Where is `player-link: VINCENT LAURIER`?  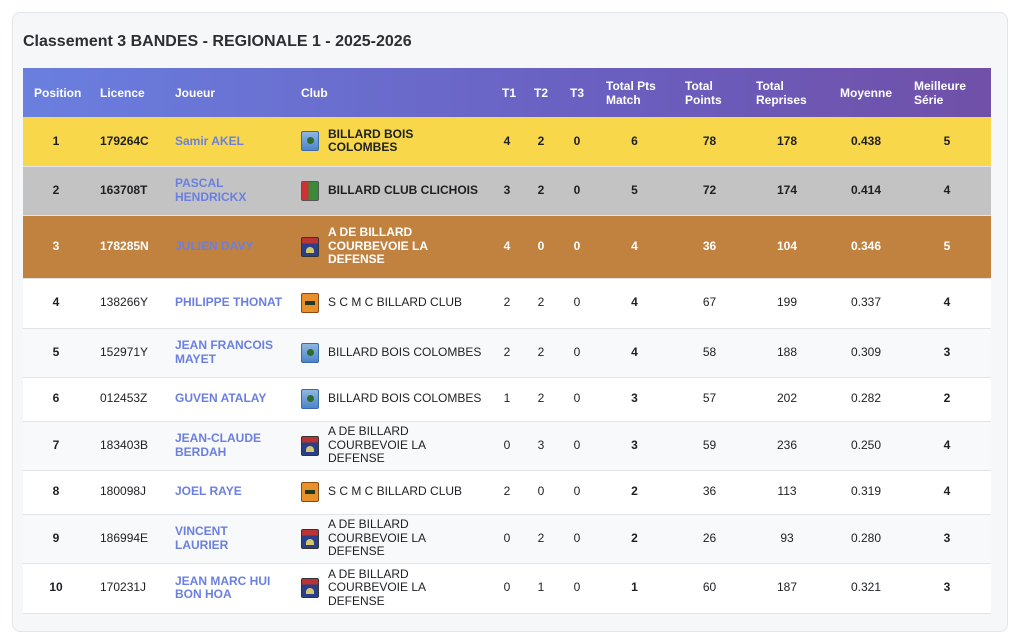 player-link: VINCENT LAURIER is located at coordinates (202, 538).